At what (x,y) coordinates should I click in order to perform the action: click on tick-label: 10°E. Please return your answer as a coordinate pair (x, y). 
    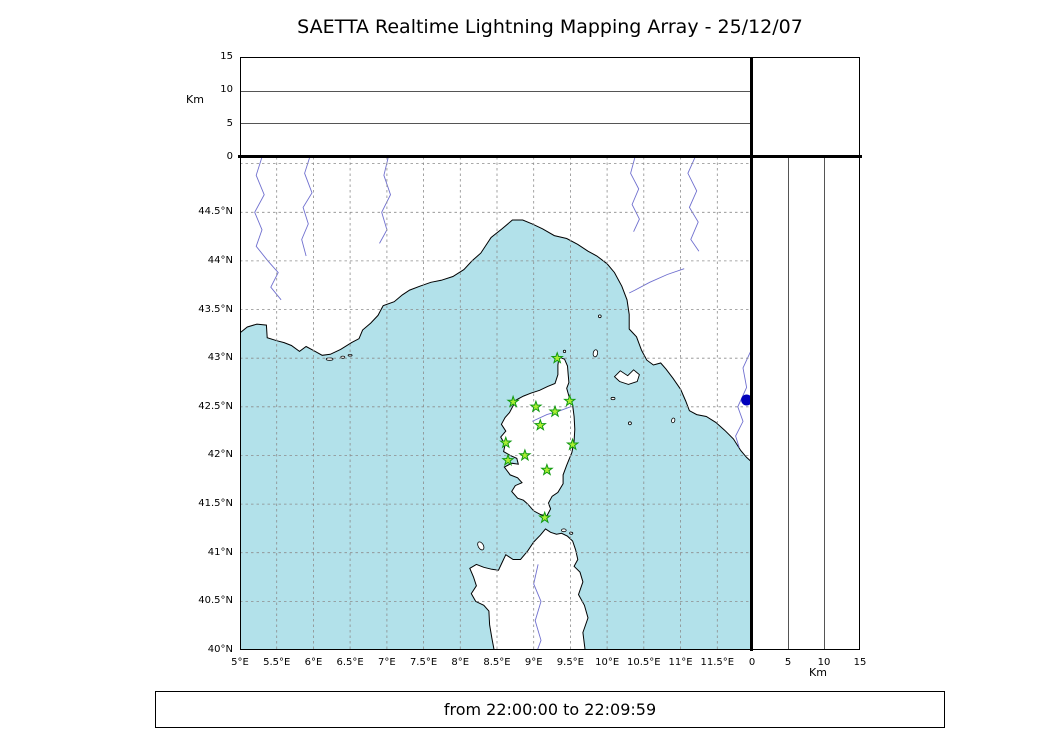
    Looking at the image, I should click on (607, 662).